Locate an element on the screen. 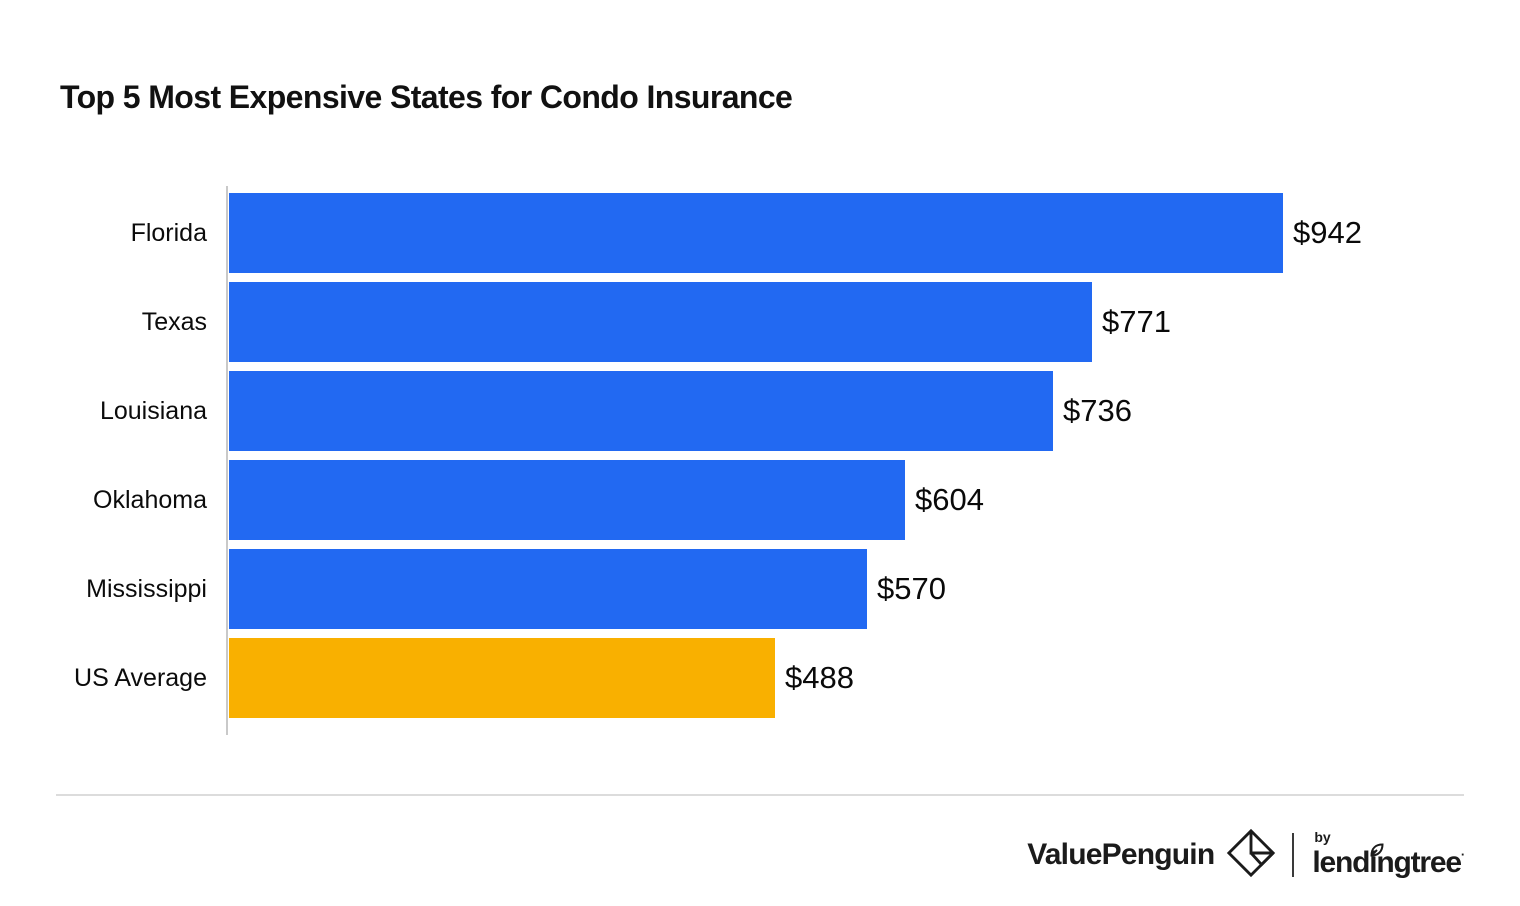 The width and height of the screenshot is (1520, 906). chart-row: Oklahoma $604 is located at coordinates (760, 500).